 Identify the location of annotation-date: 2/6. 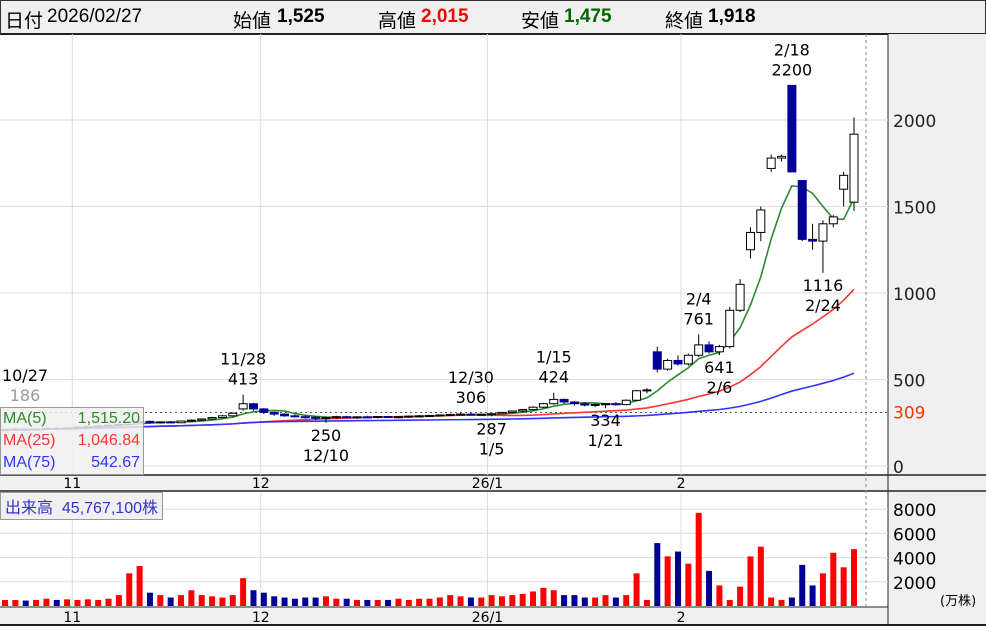
(720, 387).